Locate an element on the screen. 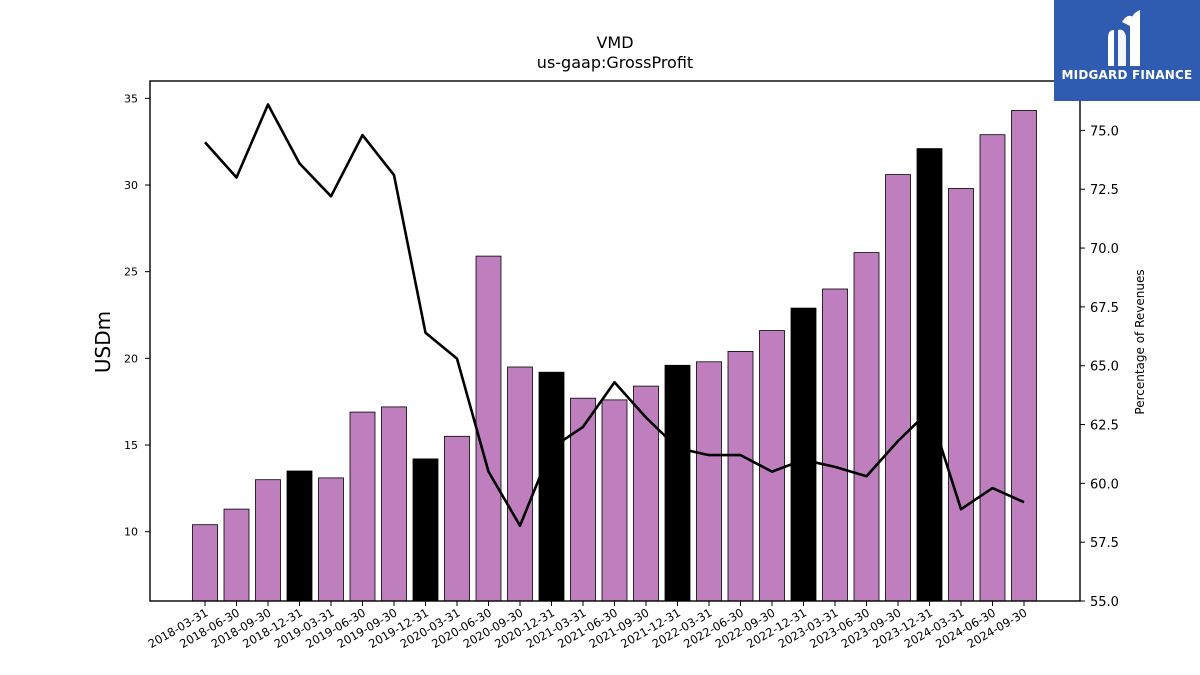 Image resolution: width=1200 pixels, height=675 pixels. y2-tick-label-55.0: 55.0 is located at coordinates (1104, 602).